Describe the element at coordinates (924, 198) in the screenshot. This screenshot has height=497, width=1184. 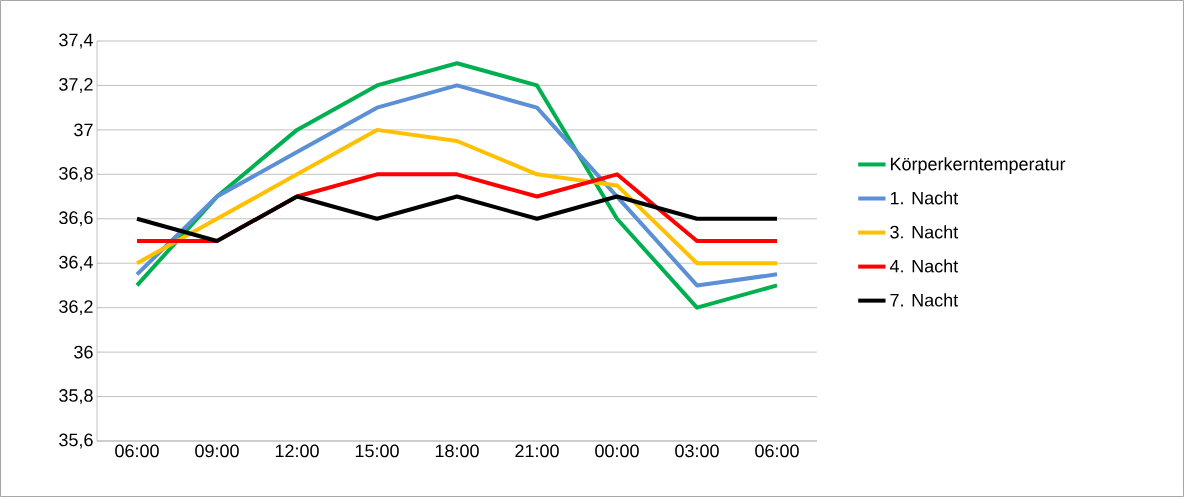
I see `legend-label: 1. Nacht` at that location.